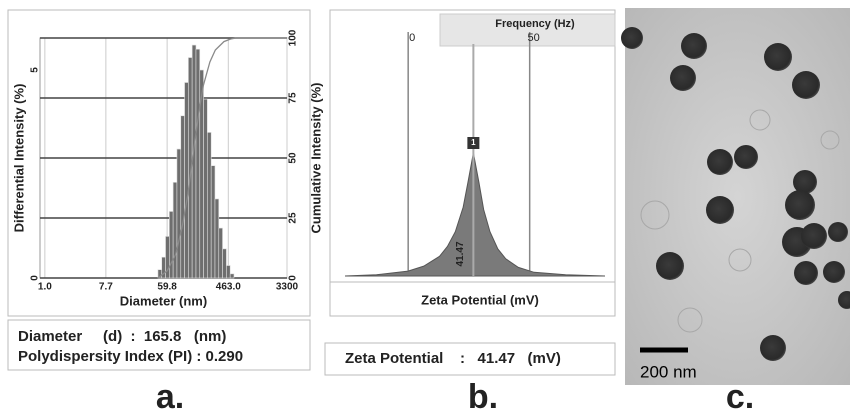 This screenshot has width=850, height=412. Describe the element at coordinates (534, 38) in the screenshot. I see `x2-tick-label: 50` at that location.